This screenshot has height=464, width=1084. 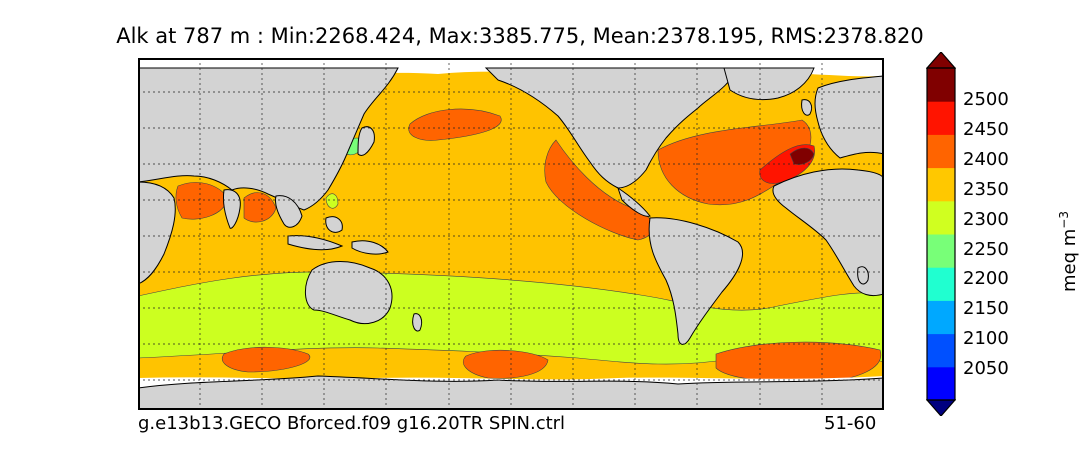 What do you see at coordinates (289, 211) in the screenshot?
I see `land-southeast-asia` at bounding box center [289, 211].